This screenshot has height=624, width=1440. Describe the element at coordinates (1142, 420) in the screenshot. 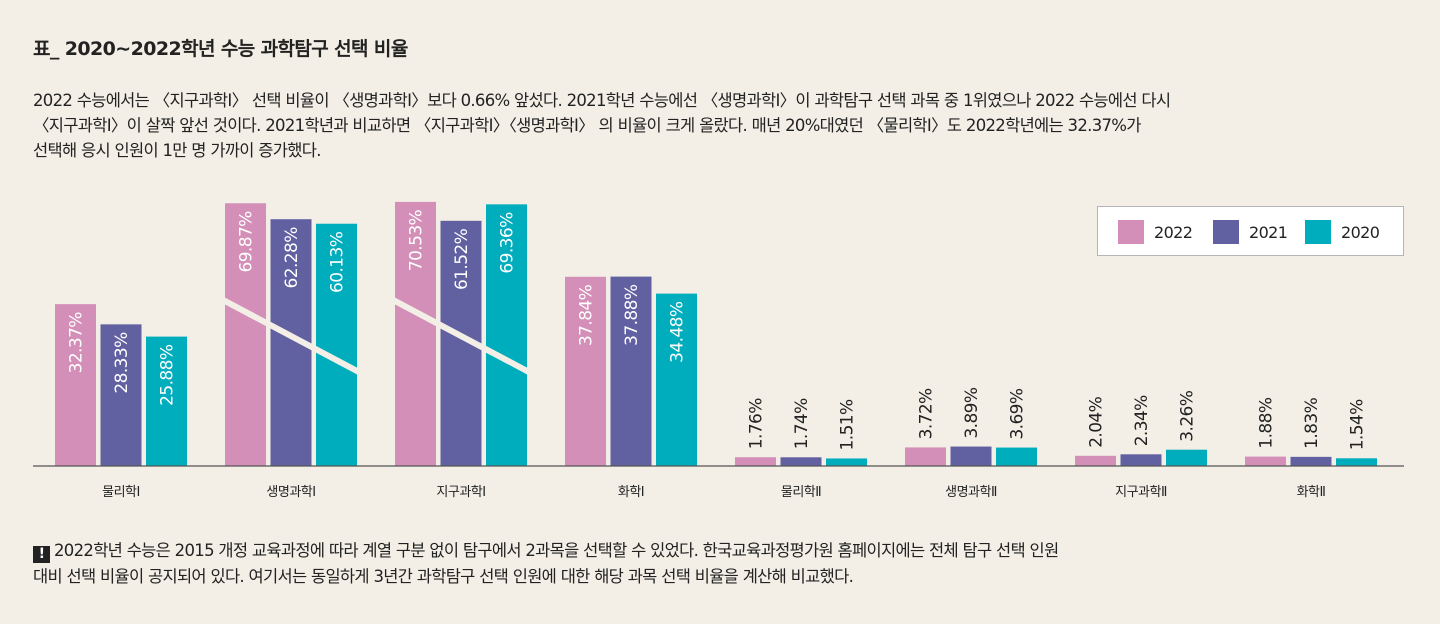

I see `value-label: 2.34%` at that location.